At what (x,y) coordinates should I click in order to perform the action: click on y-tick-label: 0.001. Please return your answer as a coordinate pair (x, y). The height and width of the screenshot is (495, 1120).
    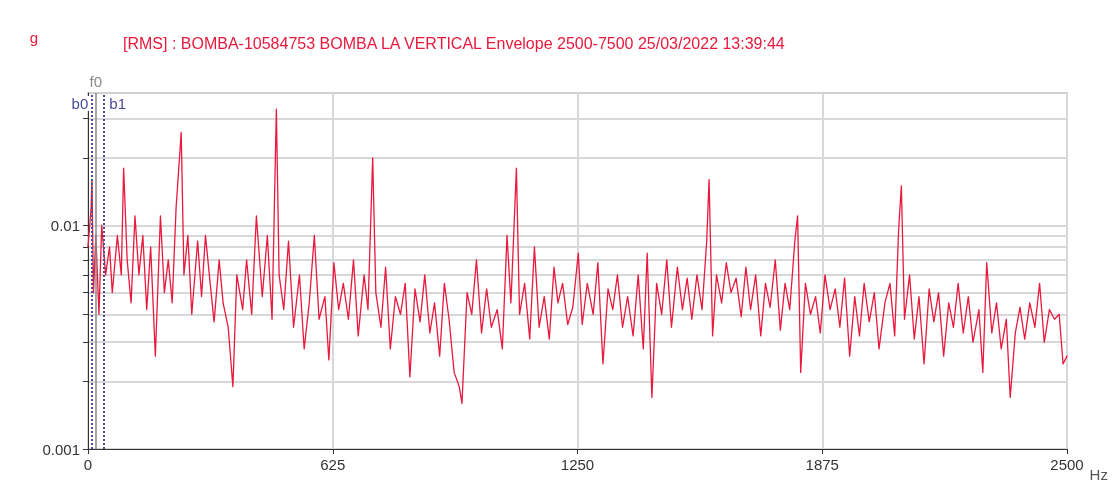
    Looking at the image, I should click on (61, 449).